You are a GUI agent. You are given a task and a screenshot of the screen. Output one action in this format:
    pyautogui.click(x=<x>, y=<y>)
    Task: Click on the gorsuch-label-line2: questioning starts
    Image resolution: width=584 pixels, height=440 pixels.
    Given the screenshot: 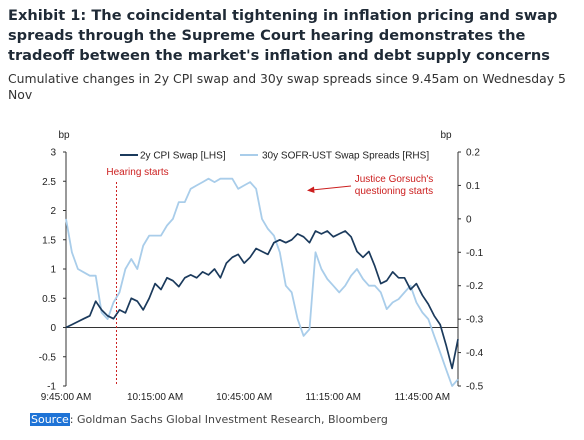 What is the action you would take?
    pyautogui.click(x=394, y=191)
    